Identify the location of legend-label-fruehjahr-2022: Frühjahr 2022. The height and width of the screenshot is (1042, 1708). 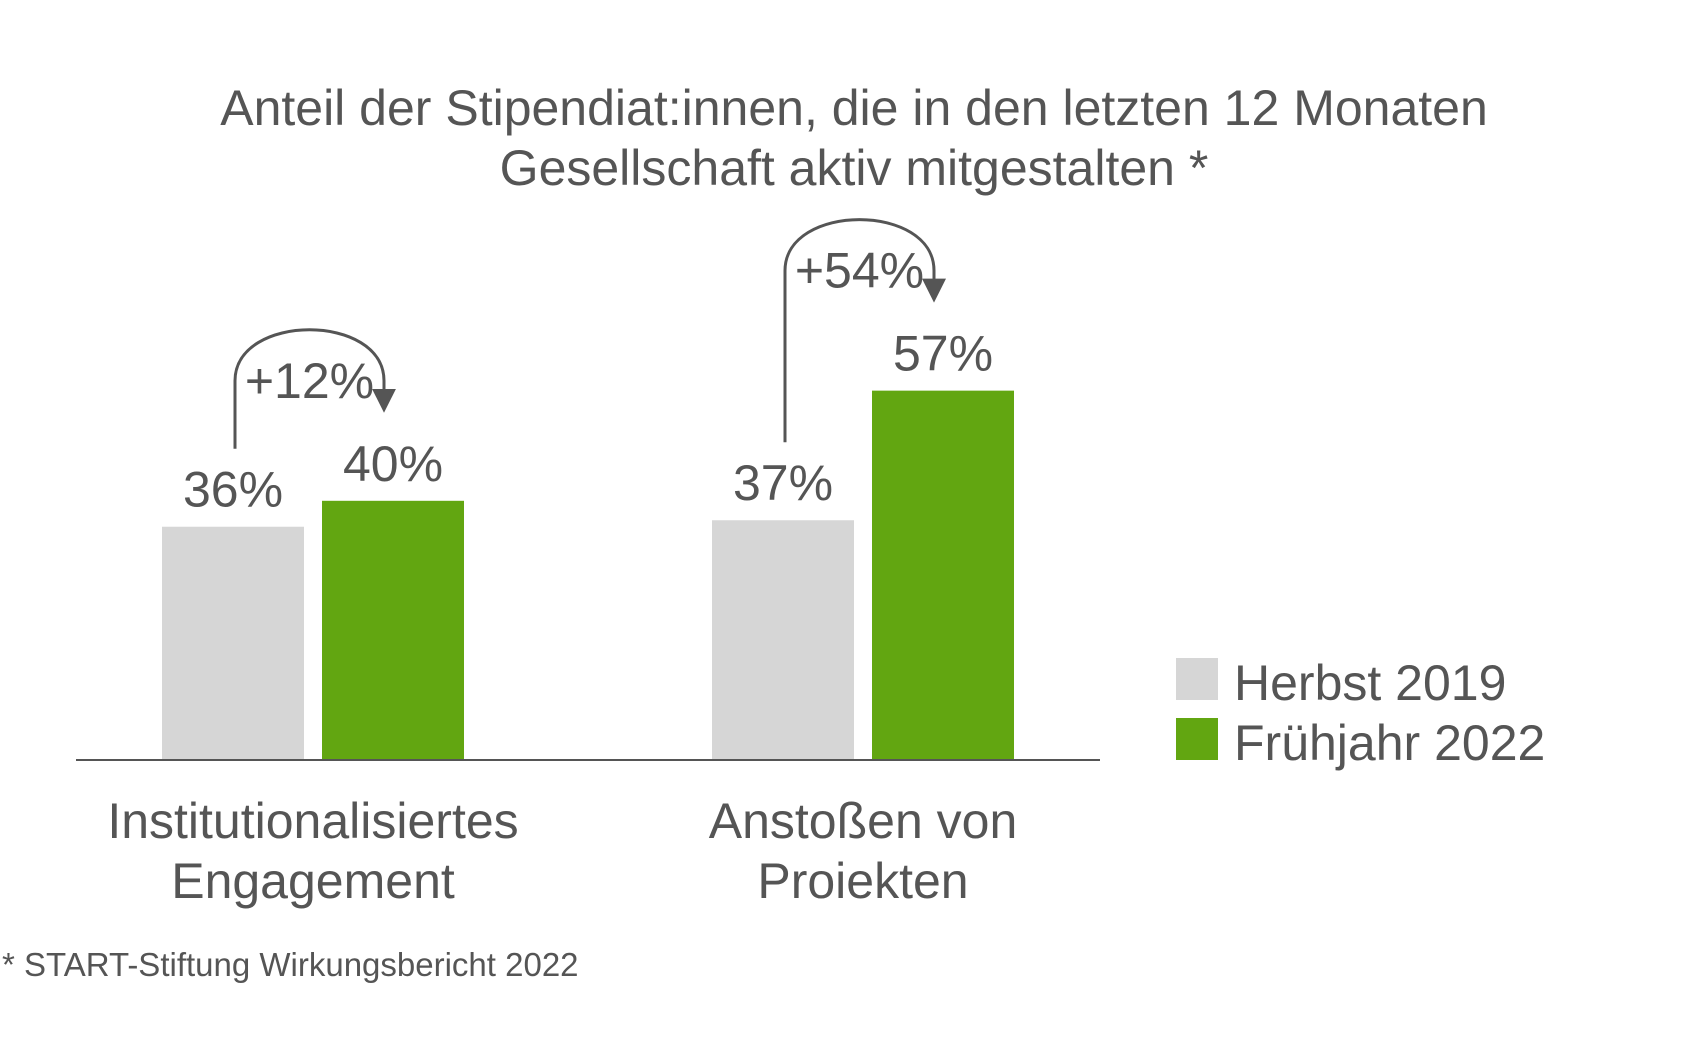
(1389, 743).